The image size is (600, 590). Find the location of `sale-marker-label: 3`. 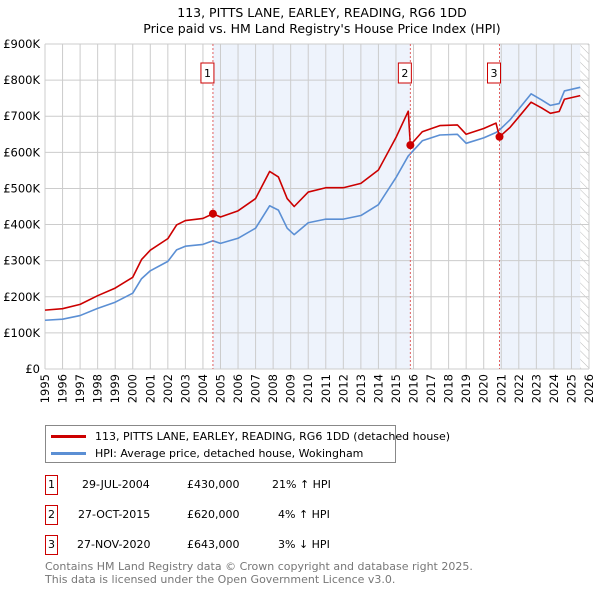

sale-marker-label: 3 is located at coordinates (494, 73).